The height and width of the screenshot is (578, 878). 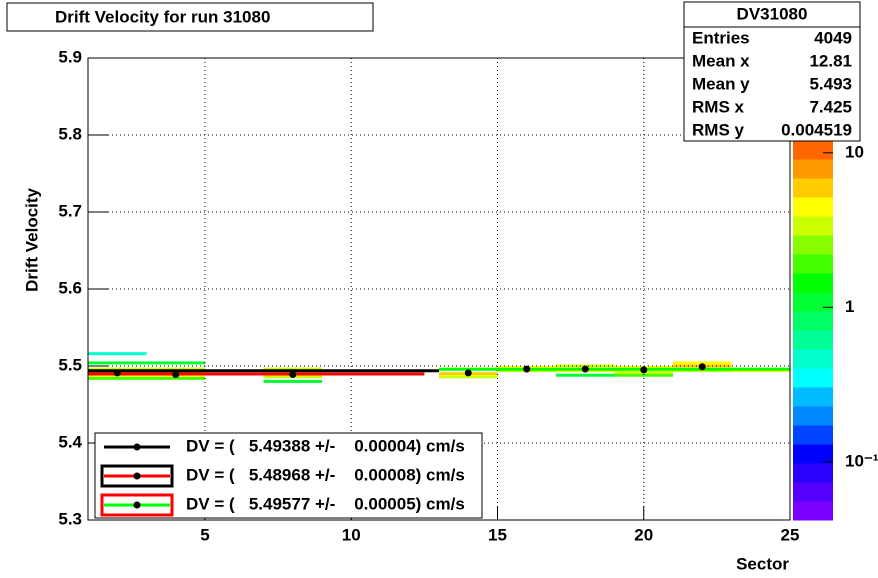 I want to click on x-tick-label: 25, so click(x=790, y=534).